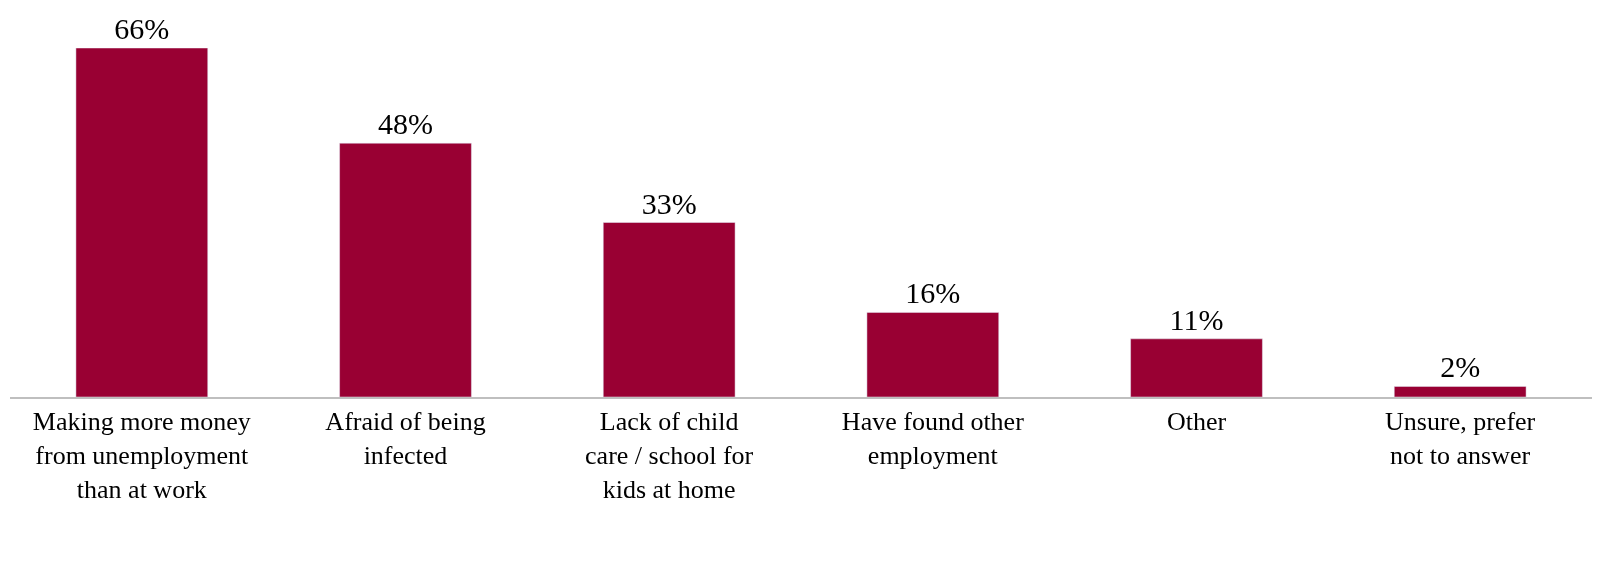  Describe the element at coordinates (1460, 367) in the screenshot. I see `data-label: 2%` at that location.